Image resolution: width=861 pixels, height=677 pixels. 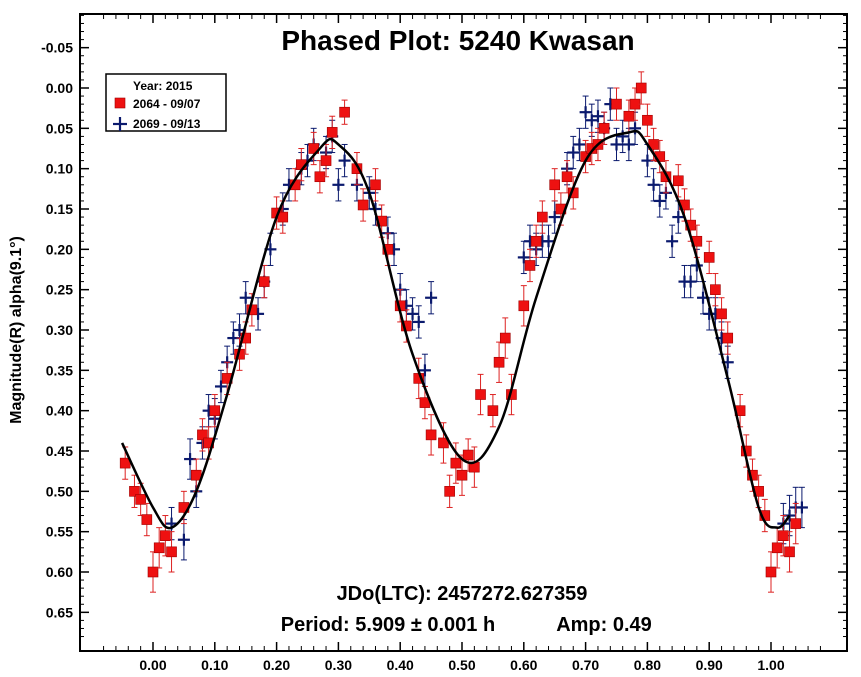 I want to click on x-tick-label: 0.00, so click(x=152, y=665).